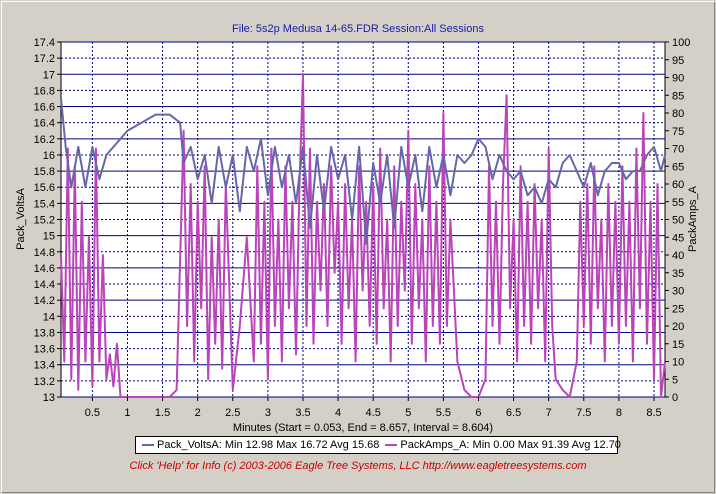 Image resolution: width=716 pixels, height=494 pixels. I want to click on y2-tick-label: 75, so click(678, 132).